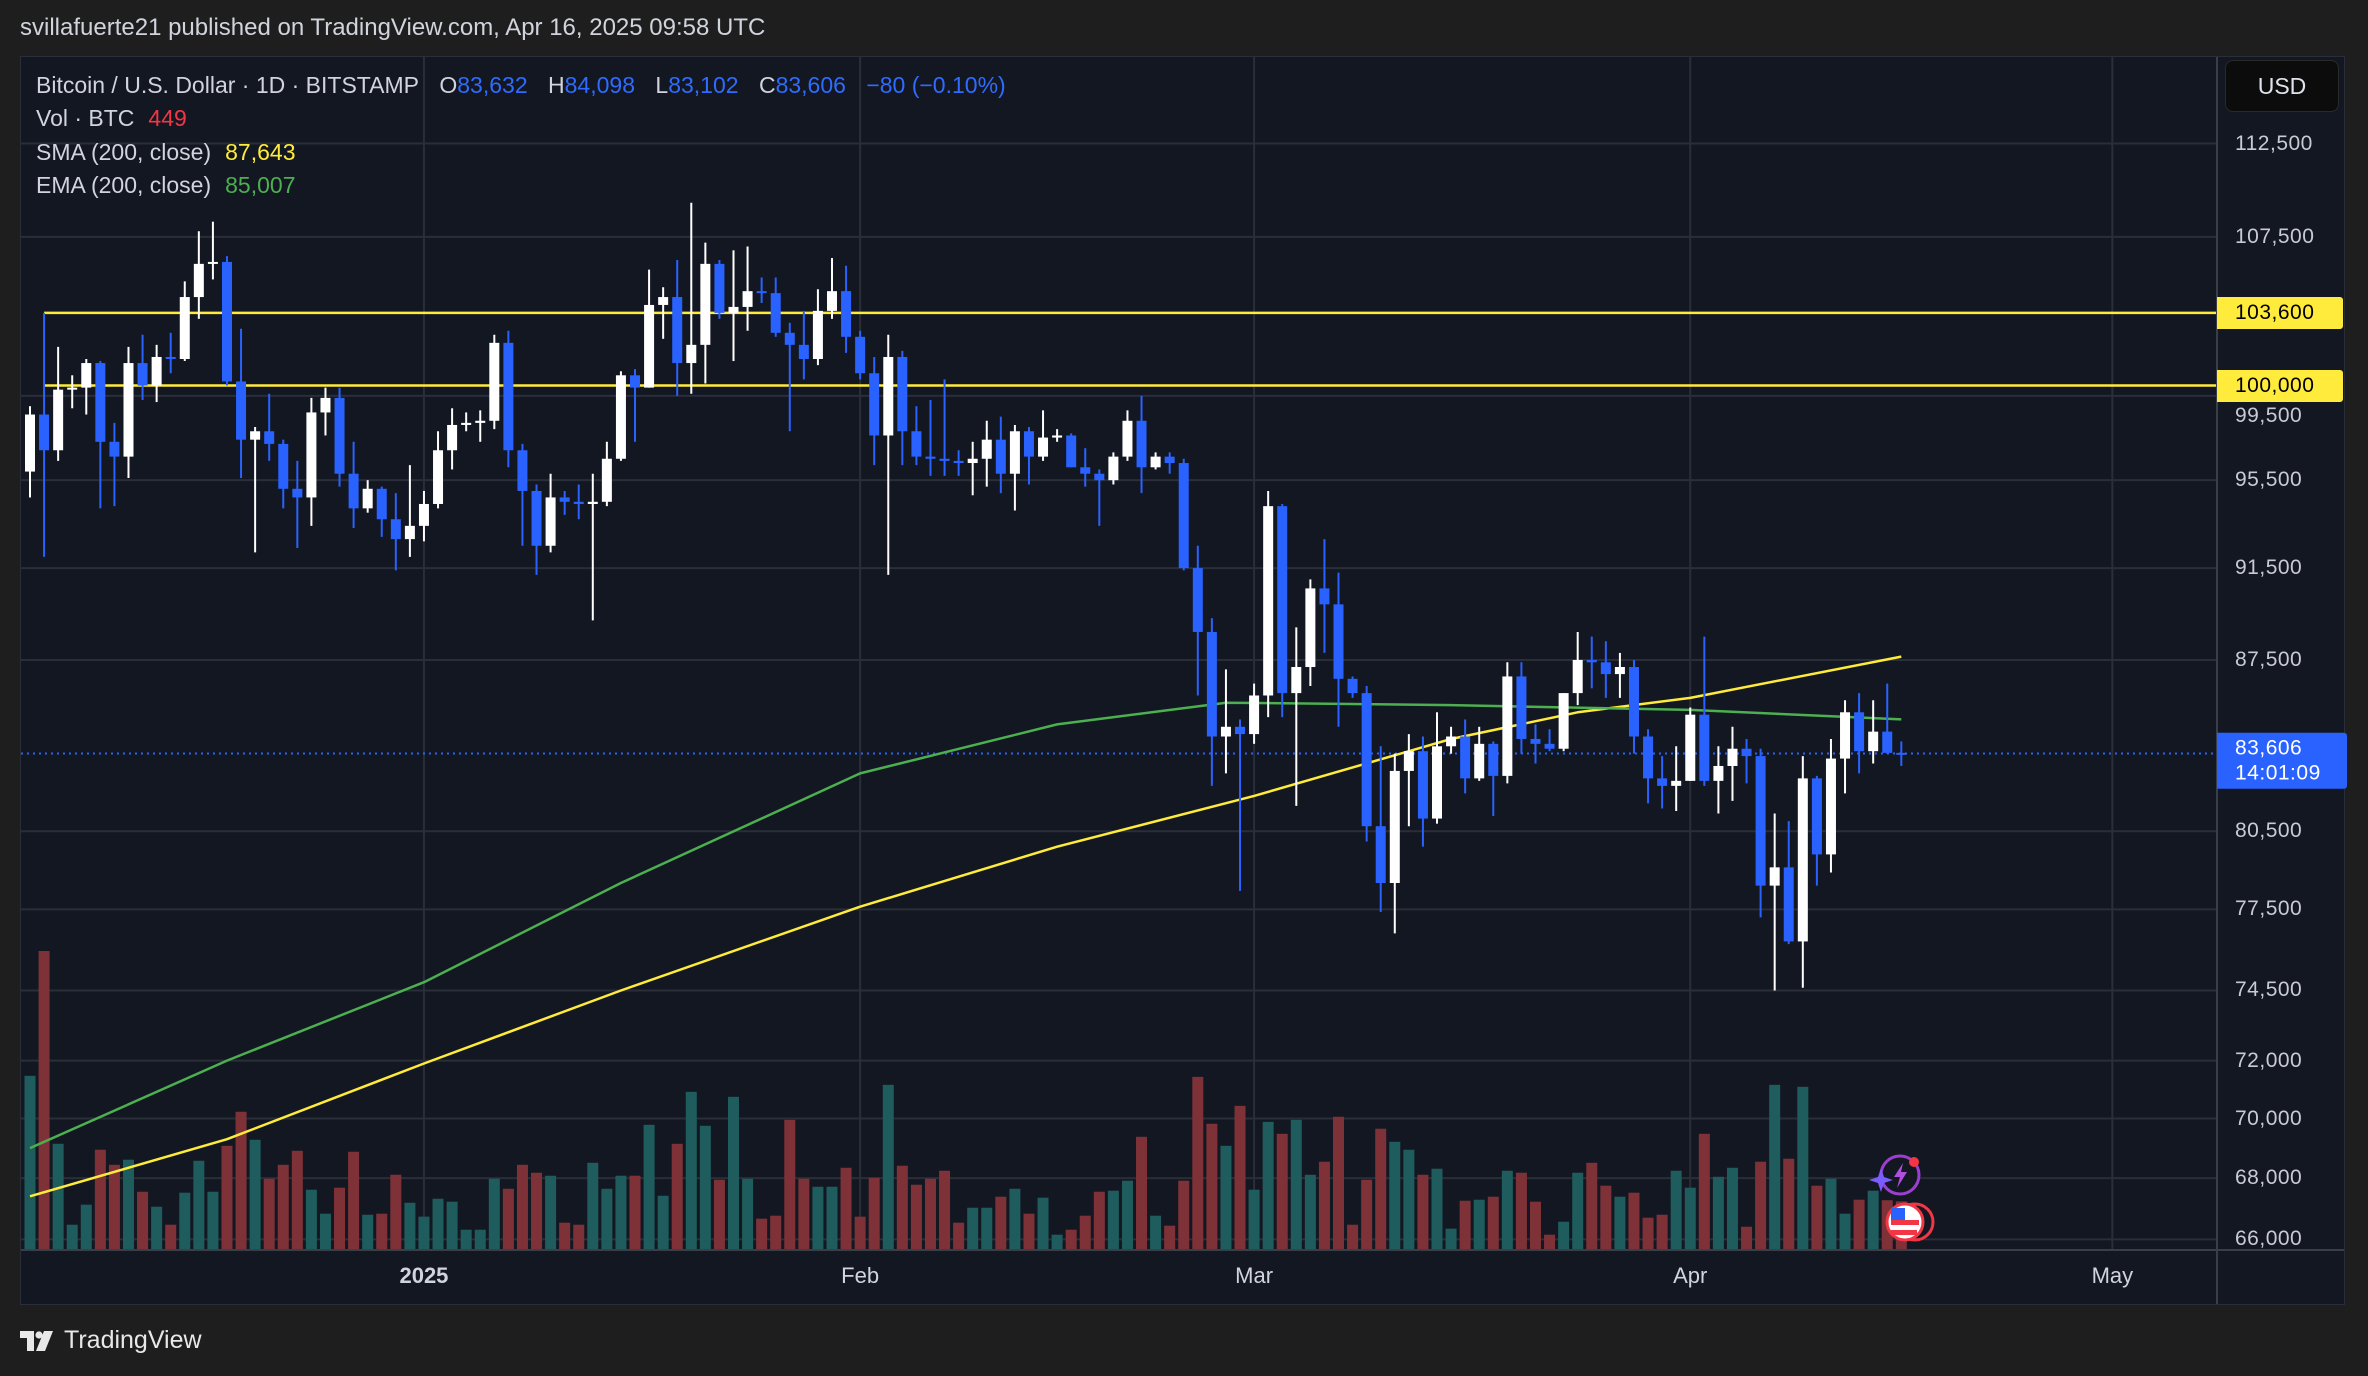  Describe the element at coordinates (85, 118) in the screenshot. I see `volume-label: Vol · BTC` at that location.